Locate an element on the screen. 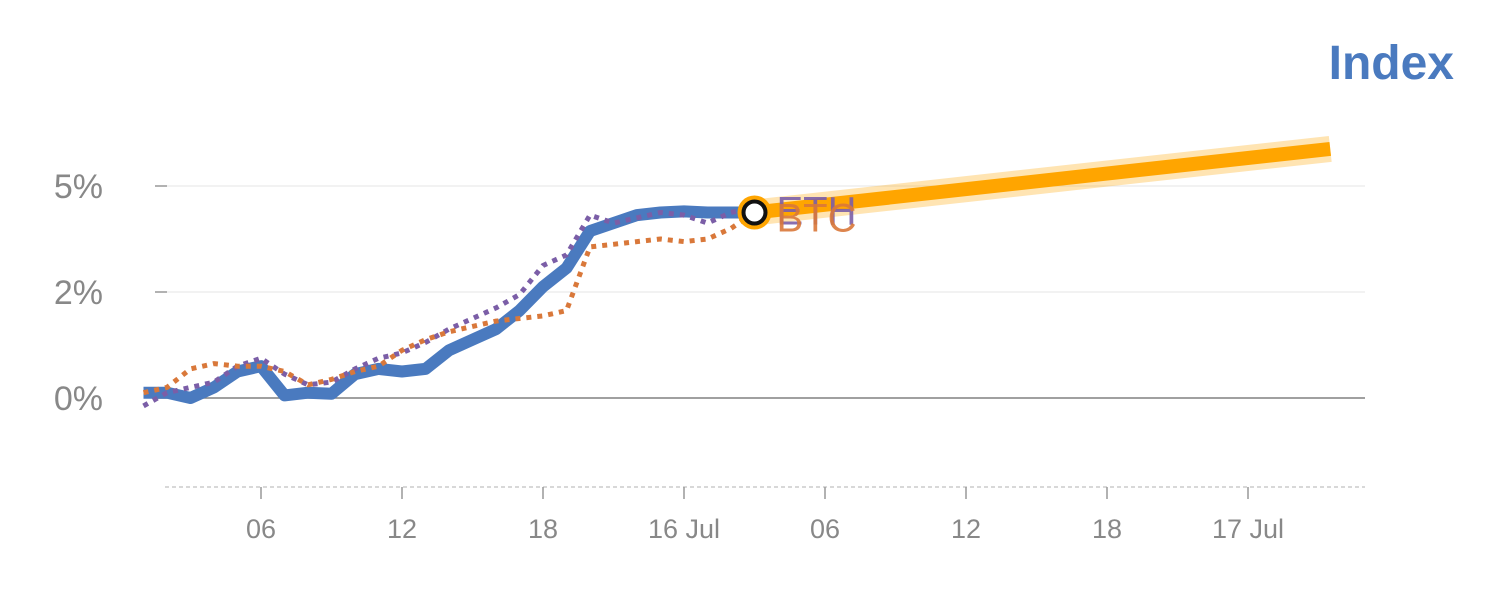  series-line-purple is located at coordinates (449, 306).